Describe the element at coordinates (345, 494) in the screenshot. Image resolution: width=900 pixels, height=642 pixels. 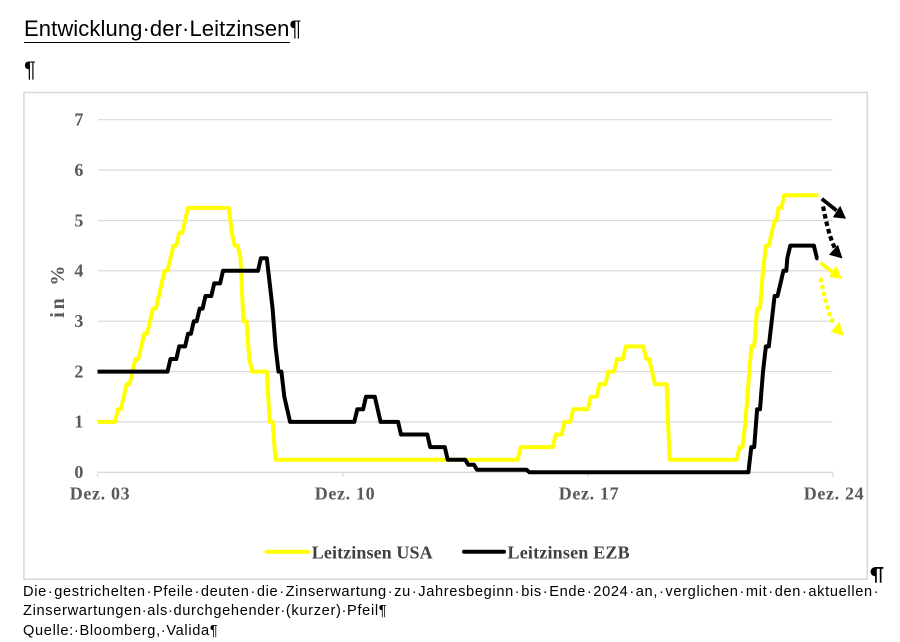
I see `svg-text: Dez. 10` at that location.